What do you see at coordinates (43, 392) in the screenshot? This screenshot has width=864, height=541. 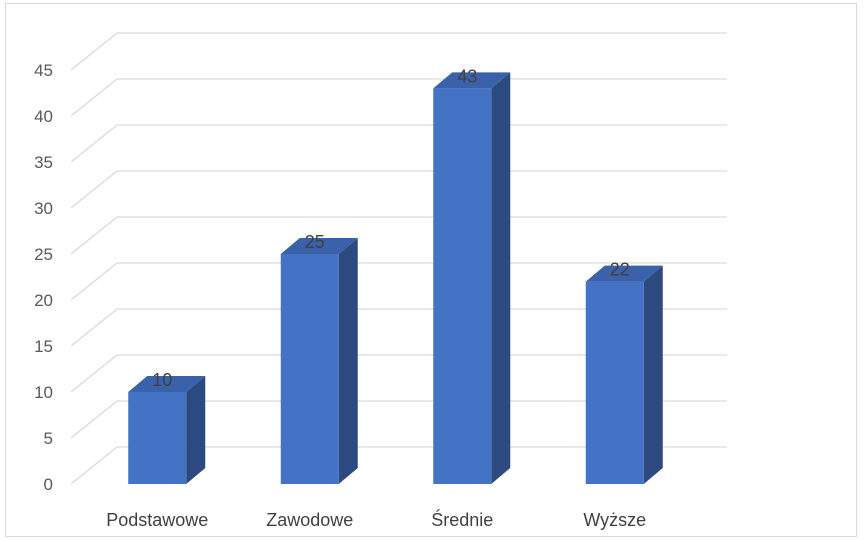 I see `y-tick-label: 10` at bounding box center [43, 392].